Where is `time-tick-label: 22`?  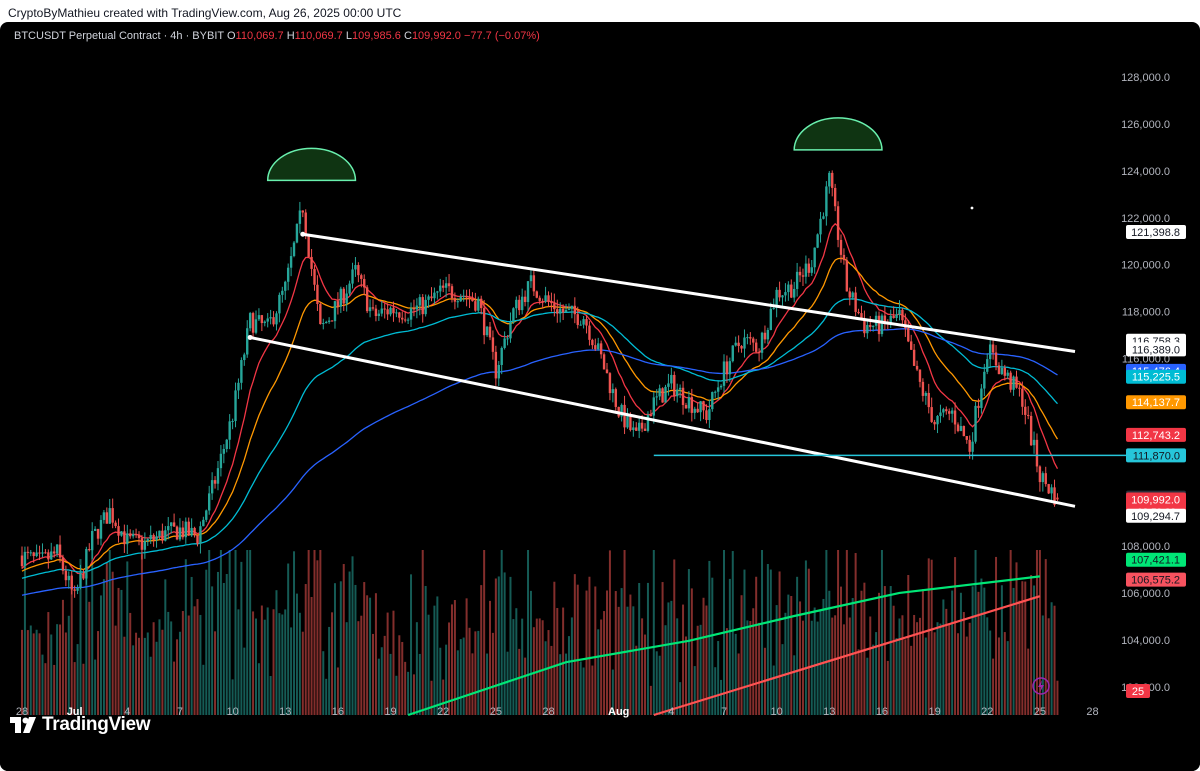
time-tick-label: 22 is located at coordinates (987, 712).